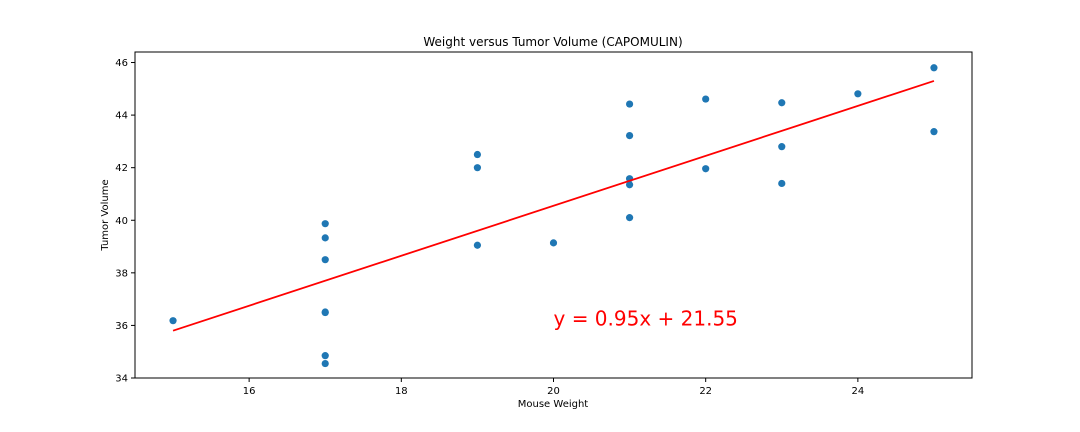 The image size is (1080, 432). What do you see at coordinates (401, 391) in the screenshot?
I see `x-tick-label: 18` at bounding box center [401, 391].